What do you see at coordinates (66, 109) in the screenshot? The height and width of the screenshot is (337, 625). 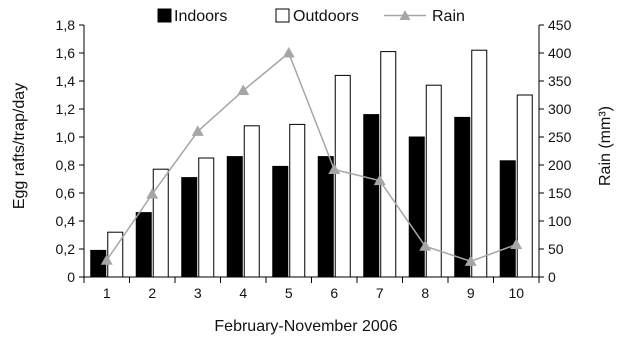 I see `y-tick-label-left: 1,2` at bounding box center [66, 109].